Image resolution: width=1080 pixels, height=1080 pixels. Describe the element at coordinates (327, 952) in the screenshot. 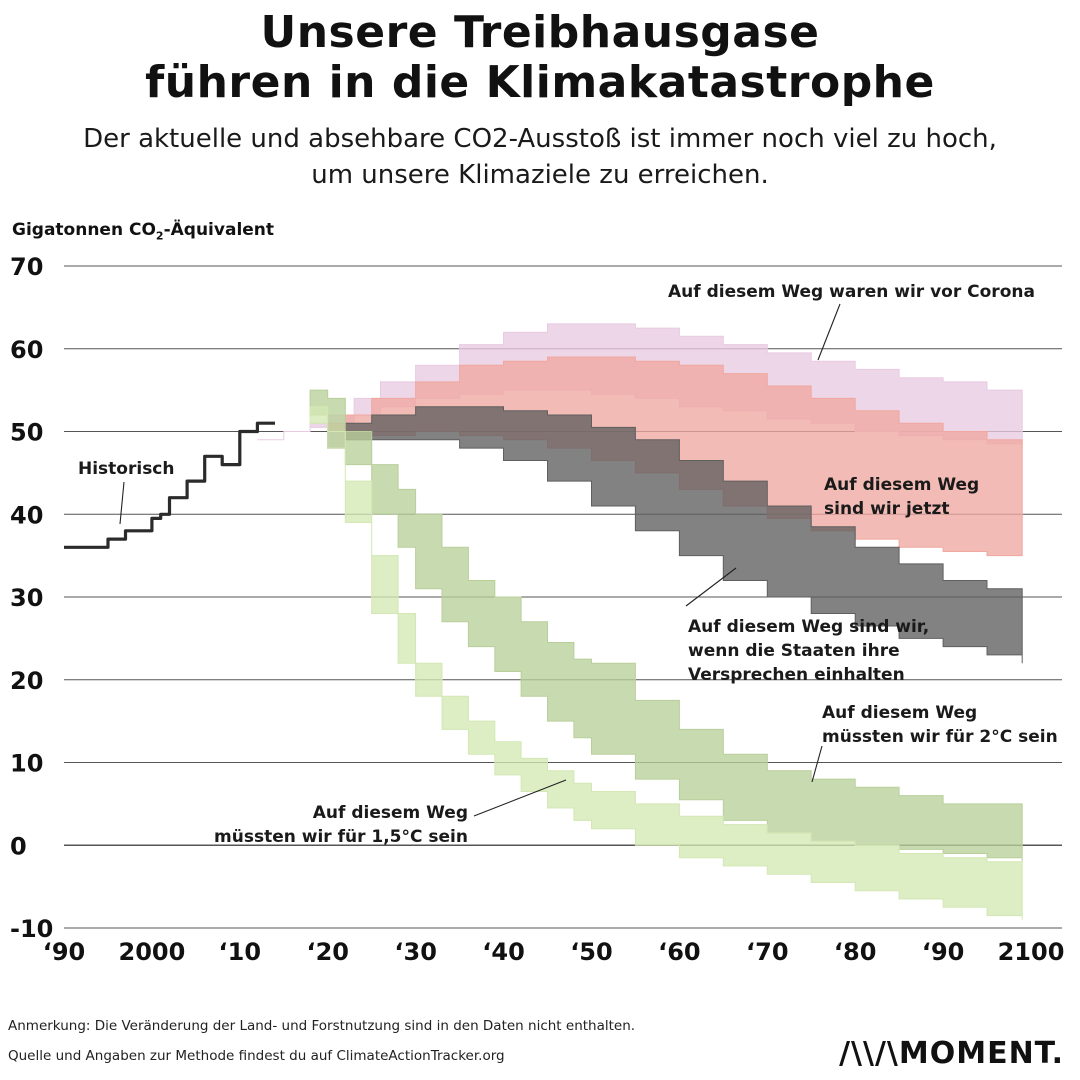

I see `x-tick-label: ‘20` at that location.